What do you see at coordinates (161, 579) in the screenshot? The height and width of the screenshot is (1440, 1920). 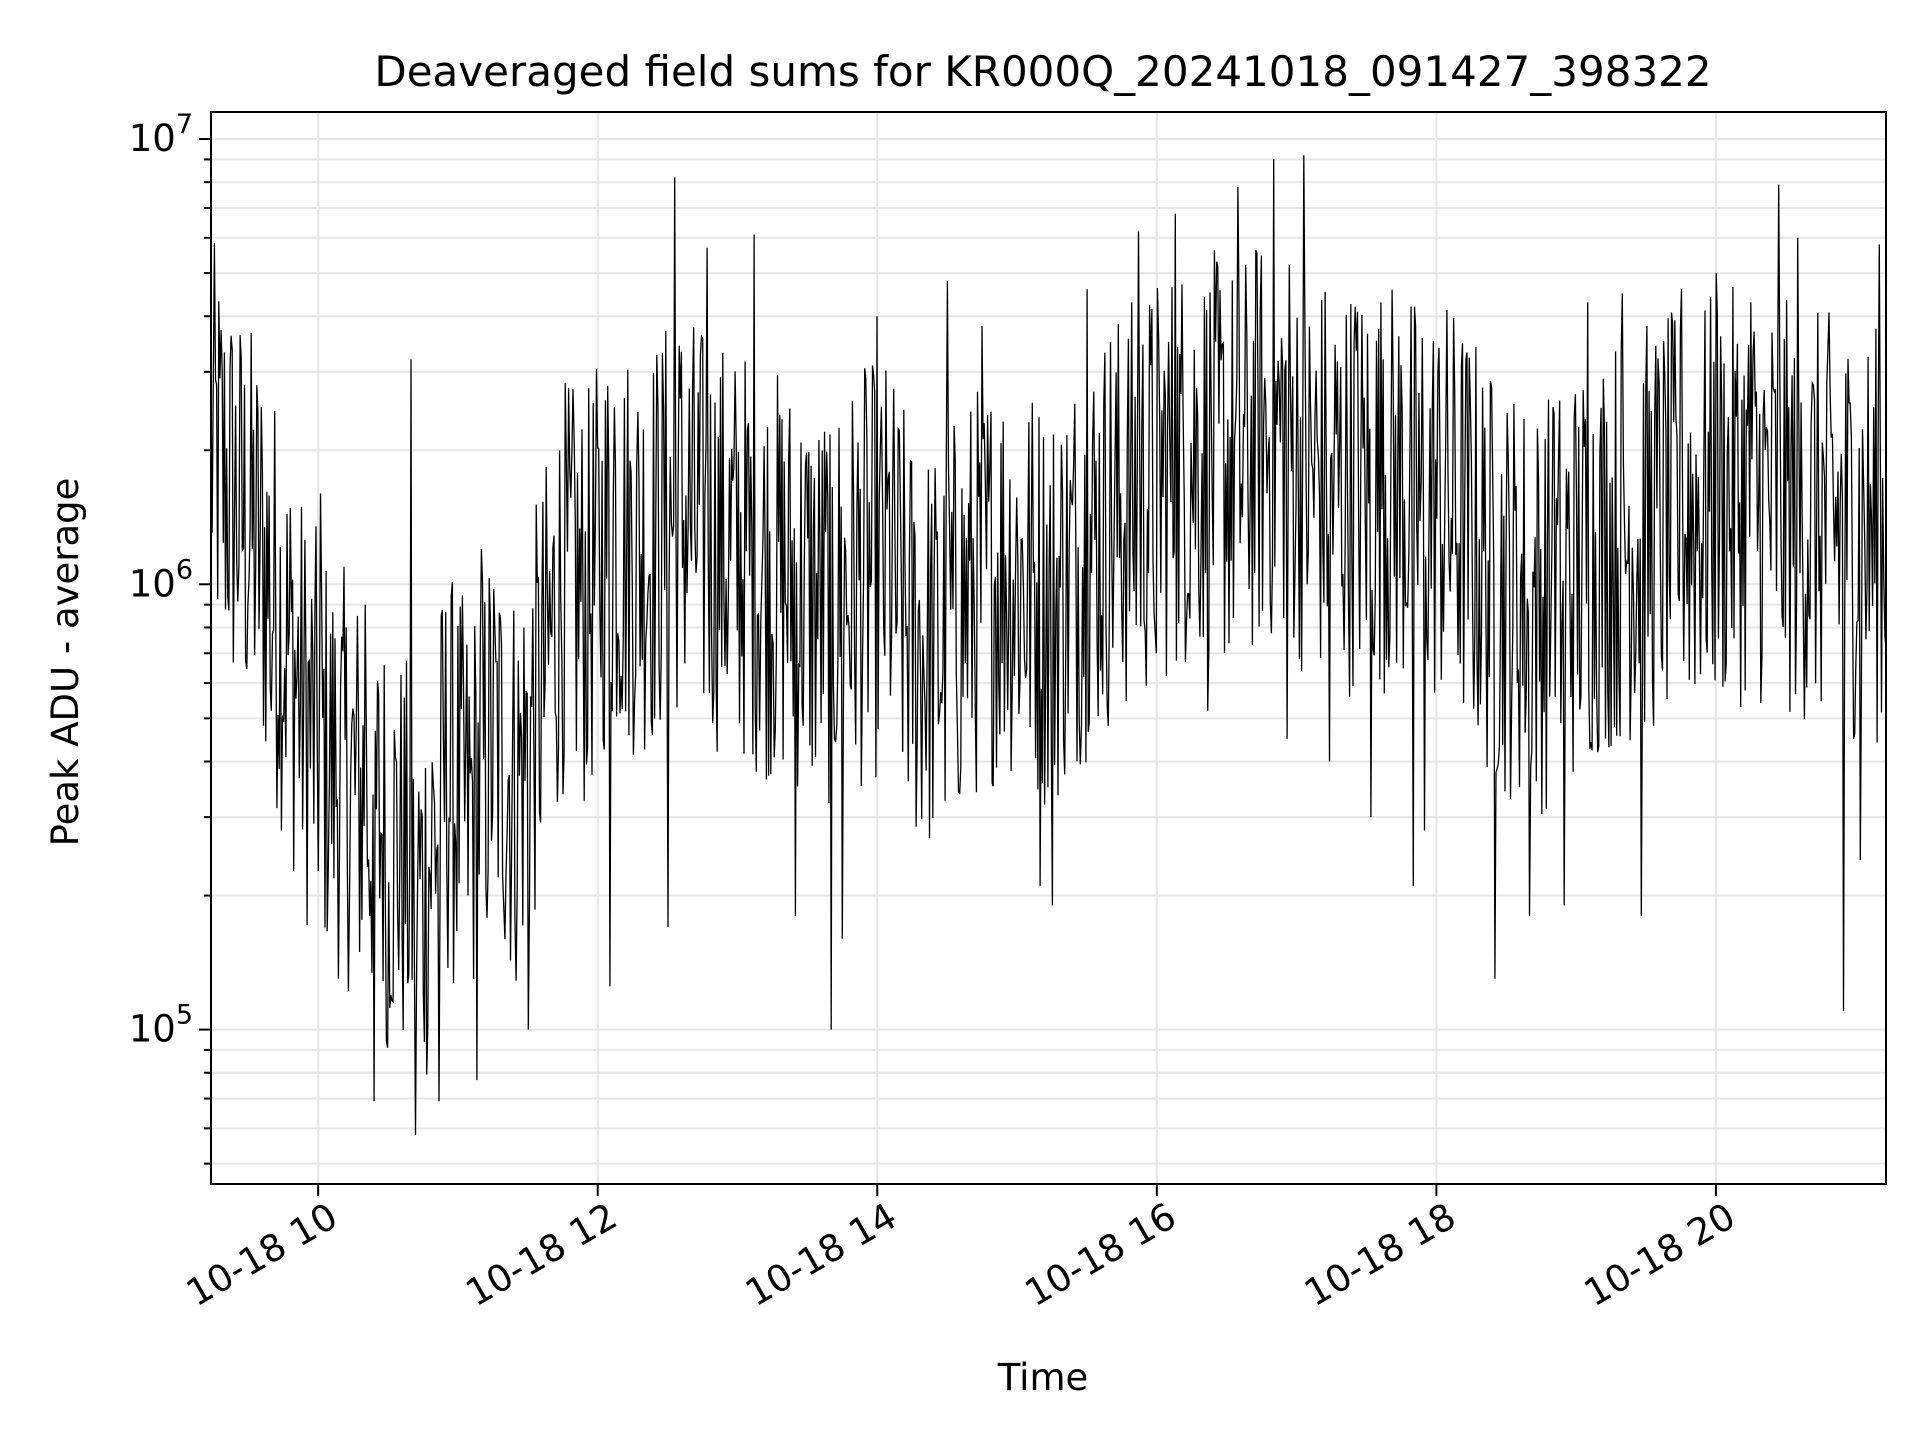 I see `y-tick-label: 10⁶` at bounding box center [161, 579].